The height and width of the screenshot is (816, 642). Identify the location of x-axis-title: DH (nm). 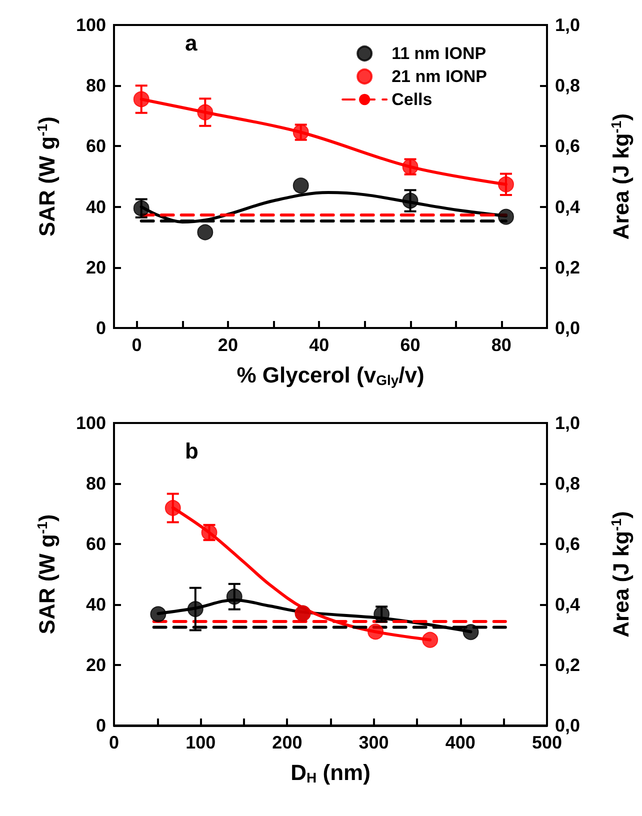
(330, 773).